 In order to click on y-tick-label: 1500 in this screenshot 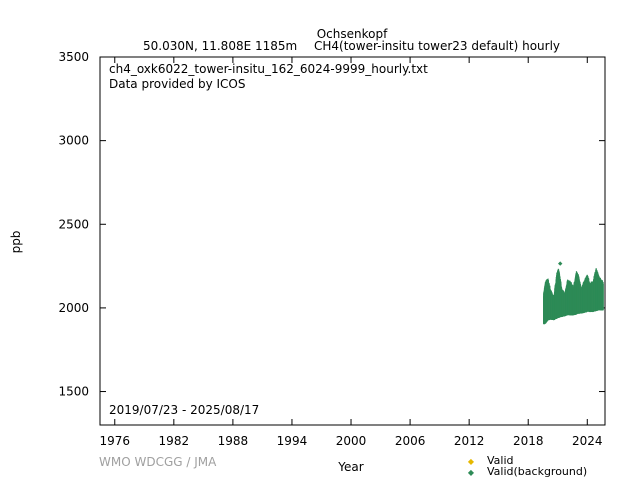, I will do `click(73, 392)`.